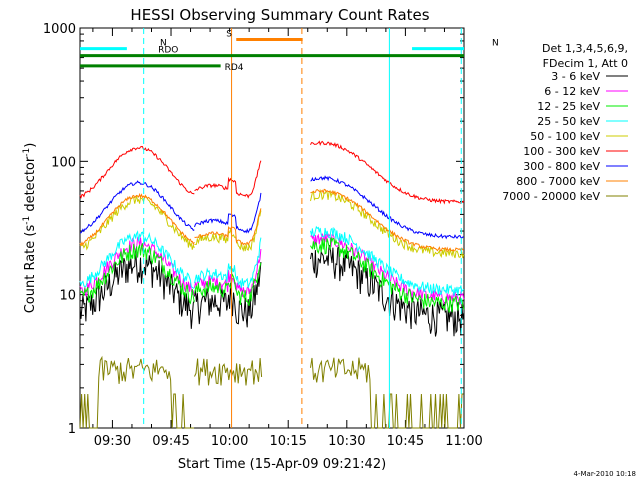 The height and width of the screenshot is (480, 640). Describe the element at coordinates (63, 162) in the screenshot. I see `y-tick-label: 100` at that location.